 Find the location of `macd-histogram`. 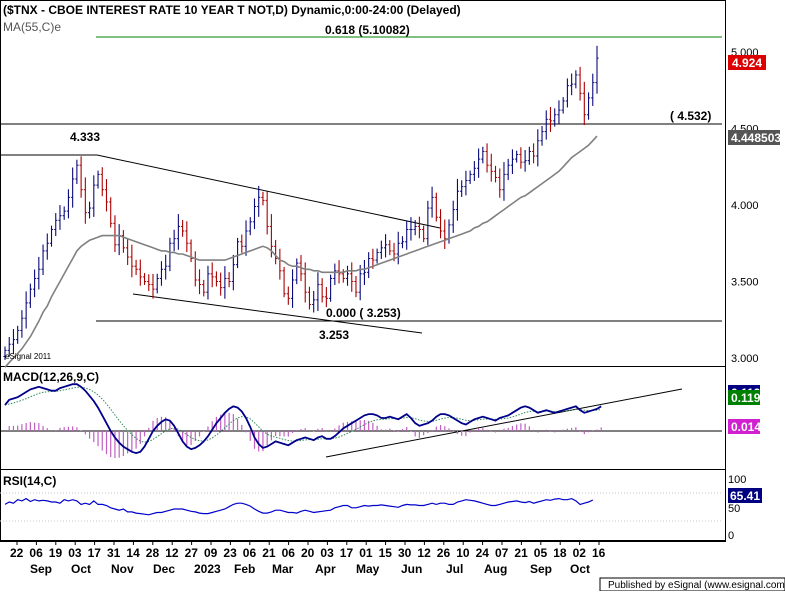

macd-histogram is located at coordinates (305, 435).